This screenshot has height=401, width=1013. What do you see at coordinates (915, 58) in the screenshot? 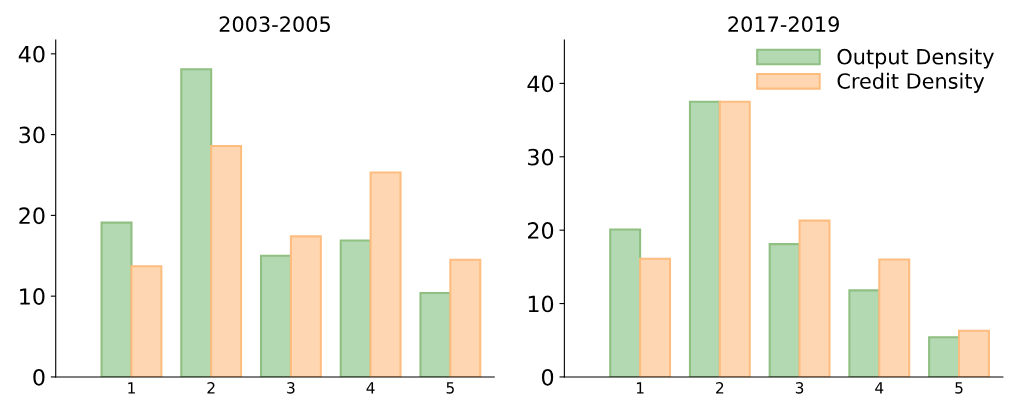
I see `legend-label: Output Density` at bounding box center [915, 58].